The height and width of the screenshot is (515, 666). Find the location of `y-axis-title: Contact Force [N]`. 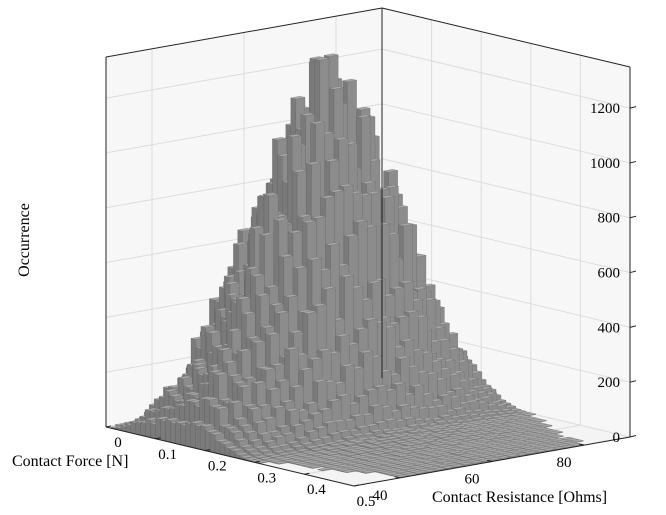

y-axis-title: Contact Force [N] is located at coordinates (70, 461).